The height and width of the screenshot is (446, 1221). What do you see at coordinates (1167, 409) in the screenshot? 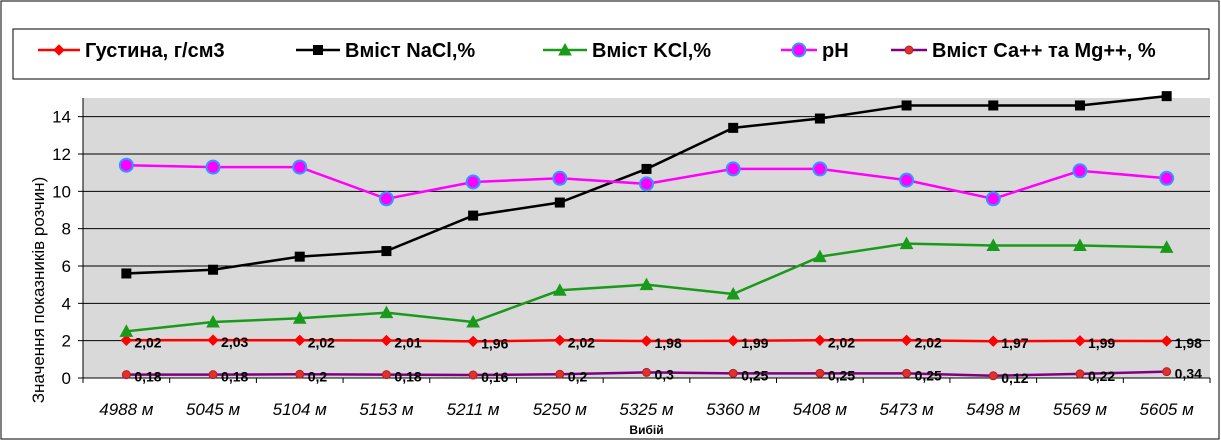
I see `x-tick-label: 5605 м` at bounding box center [1167, 409].